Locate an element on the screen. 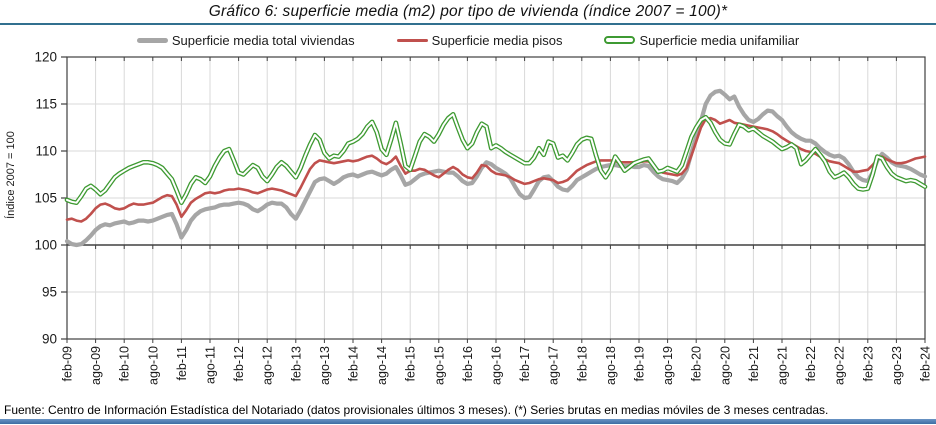  y-tick-label: 110 is located at coordinates (46, 151).